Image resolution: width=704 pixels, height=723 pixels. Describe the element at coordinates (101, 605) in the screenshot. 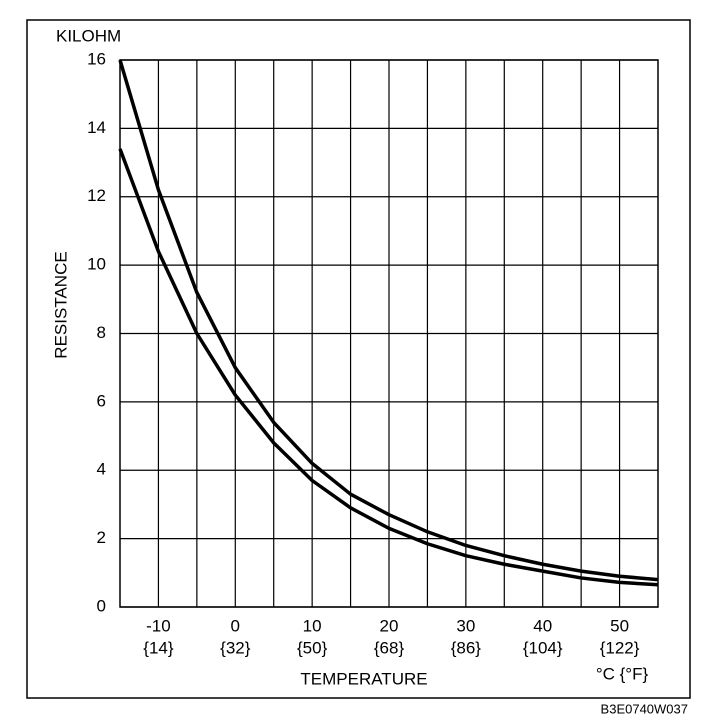

I see `y-tick-label: 0` at that location.